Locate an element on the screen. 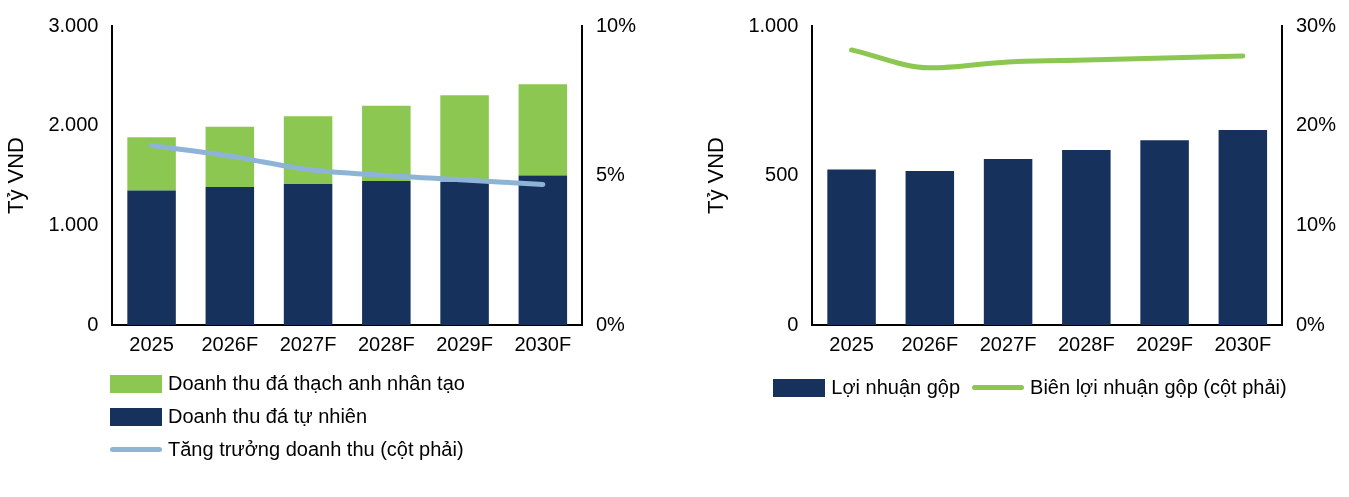 The image size is (1349, 497). legend-label: Biên lợi nhuận gộp (cột phải) is located at coordinates (1158, 387).